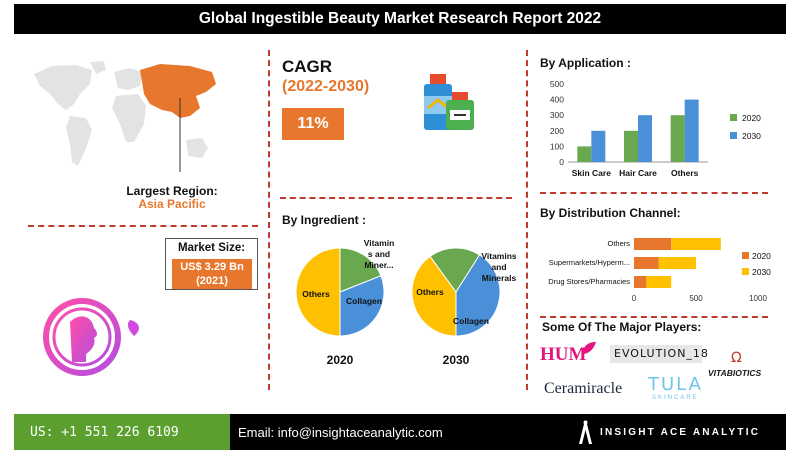  Describe the element at coordinates (675, 398) in the screenshot. I see `player-tula-subtitle: SKINCARE` at that location.